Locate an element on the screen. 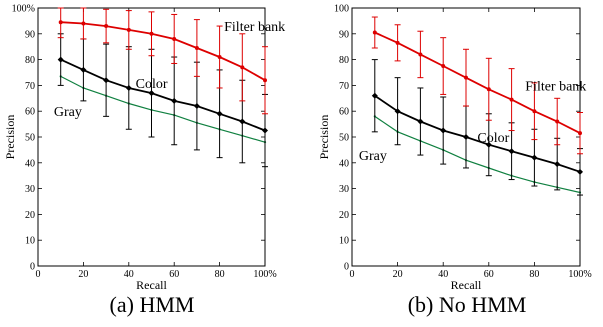 This screenshot has height=327, width=603. y-tick-label: 100 is located at coordinates (341, 9).